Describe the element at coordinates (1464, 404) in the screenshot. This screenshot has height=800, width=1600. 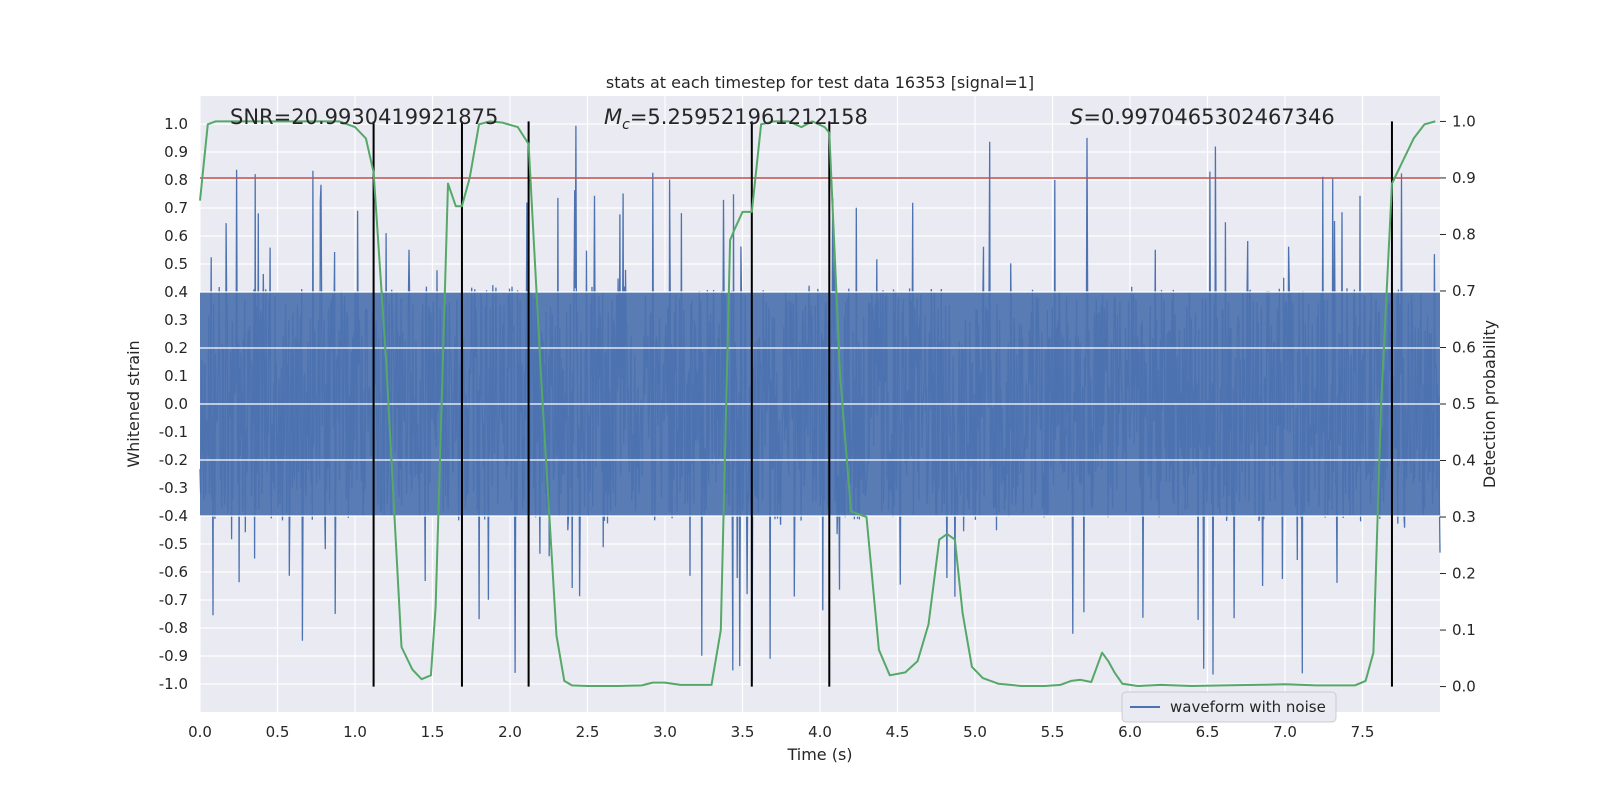
I see `y2-tick-label: 0.5` at that location.